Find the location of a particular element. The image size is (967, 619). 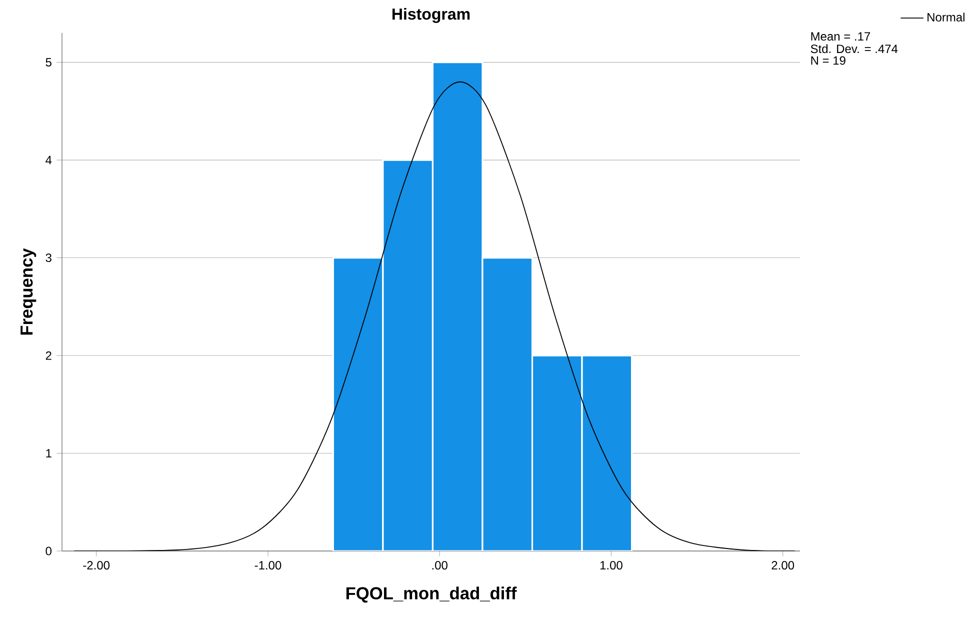

chart-title: Histogram is located at coordinates (431, 15).